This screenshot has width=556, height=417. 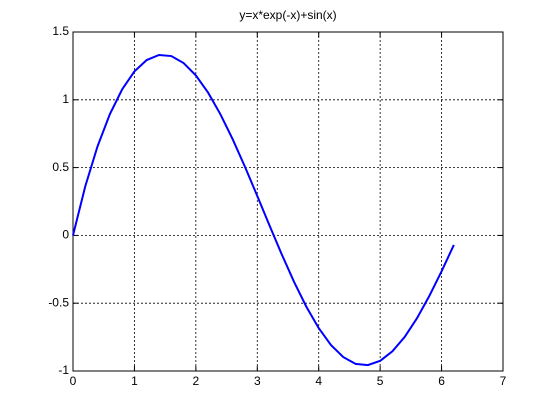 I want to click on x-tick-label: 1, so click(x=134, y=381).